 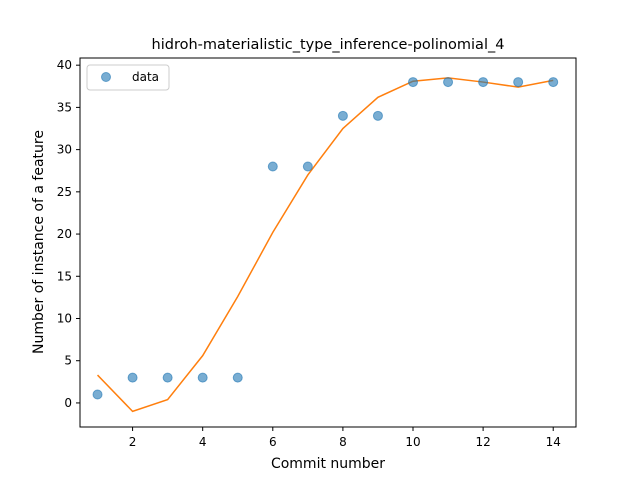 What do you see at coordinates (68, 403) in the screenshot?
I see `y-tick-label: 0` at bounding box center [68, 403].